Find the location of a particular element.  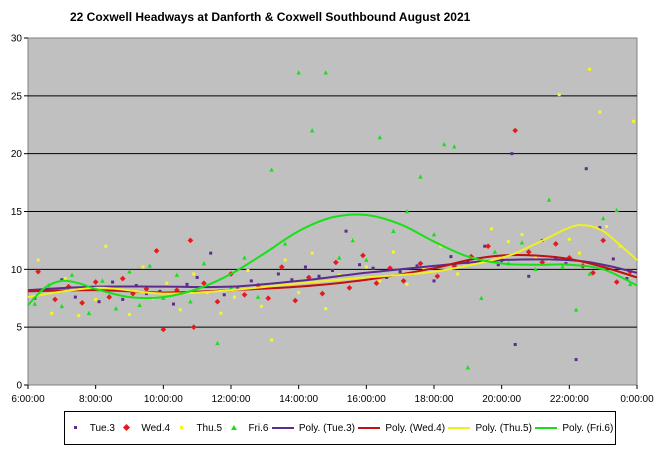

x-tick-label: 6:00:00 is located at coordinates (28, 399).